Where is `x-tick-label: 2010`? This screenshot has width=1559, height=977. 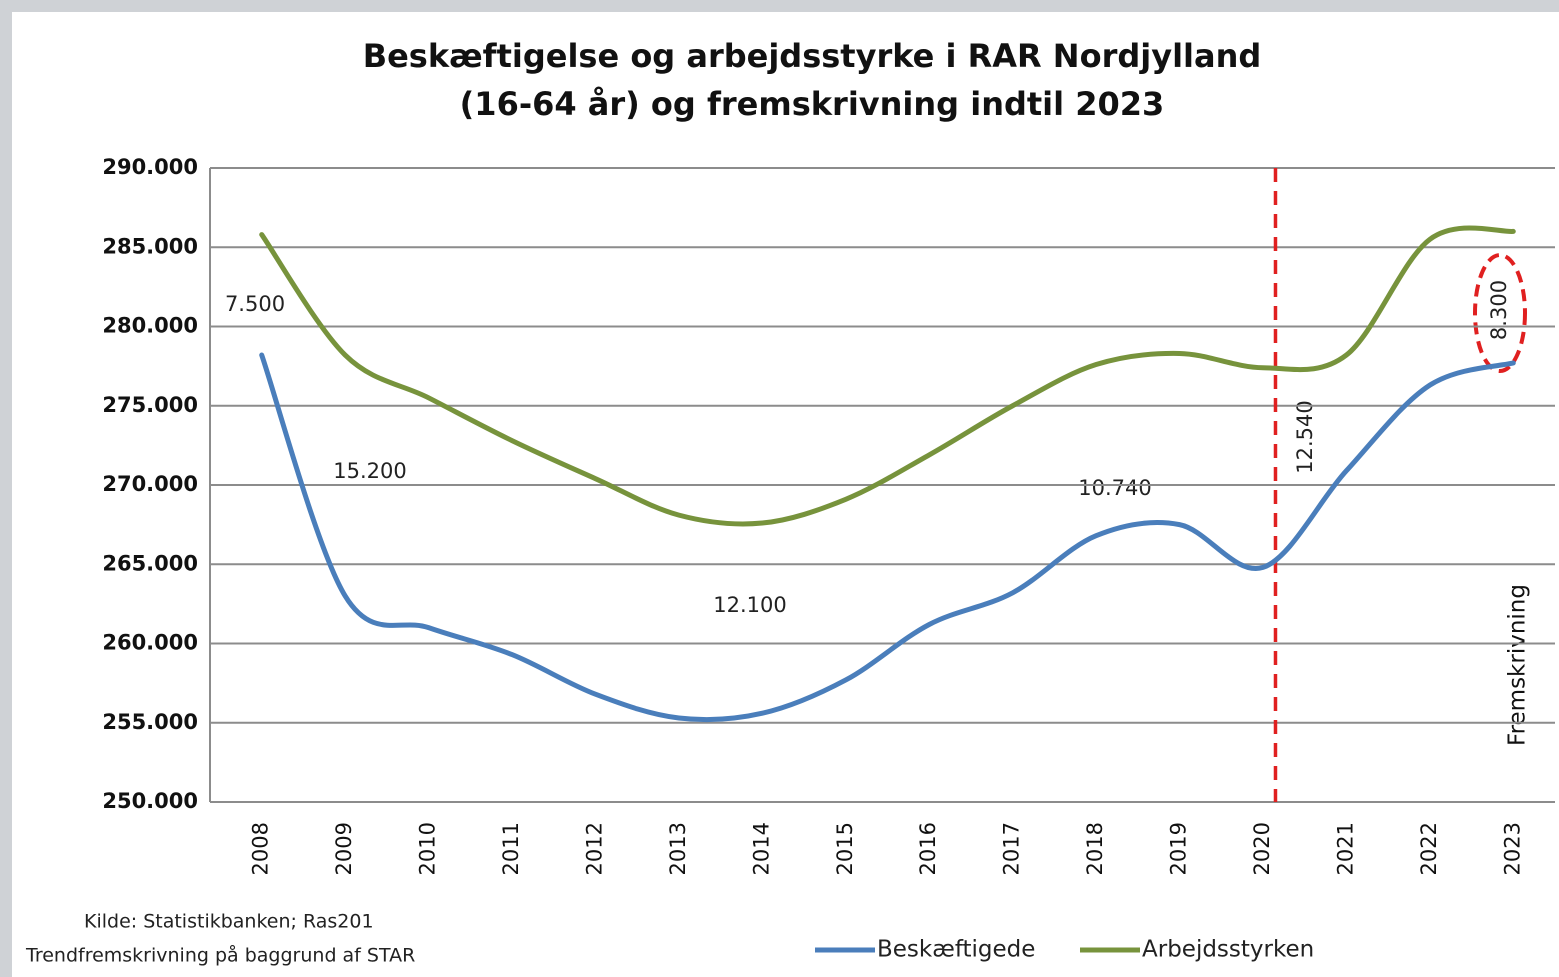 x-tick-label: 2010 is located at coordinates (428, 848).